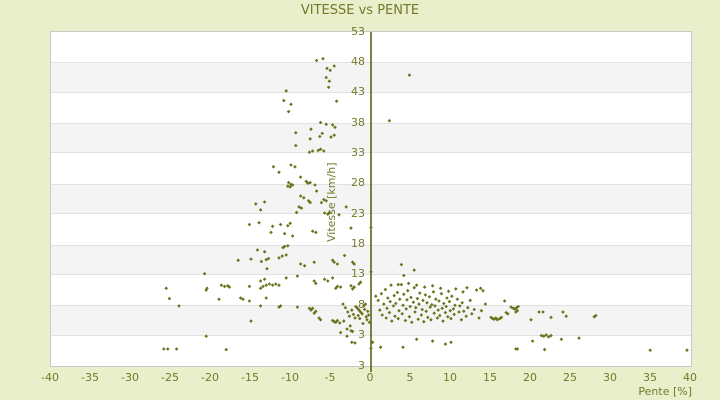 The height and width of the screenshot is (400, 720). Describe the element at coordinates (331, 202) in the screenshot. I see `y-axis-title: Vitesse [km/h]` at that location.